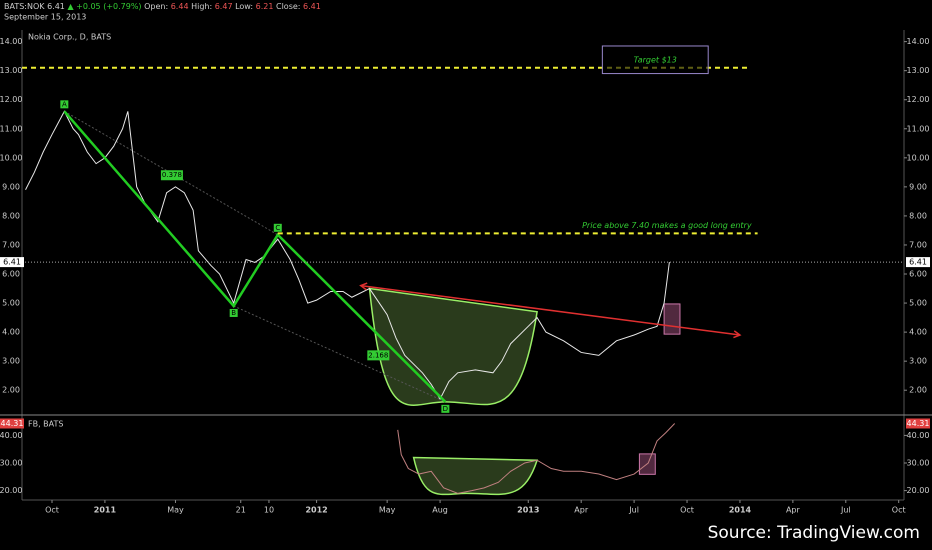  What do you see at coordinates (69, 37) in the screenshot?
I see `panel-title: Nokia Corp., D, BATS` at bounding box center [69, 37].